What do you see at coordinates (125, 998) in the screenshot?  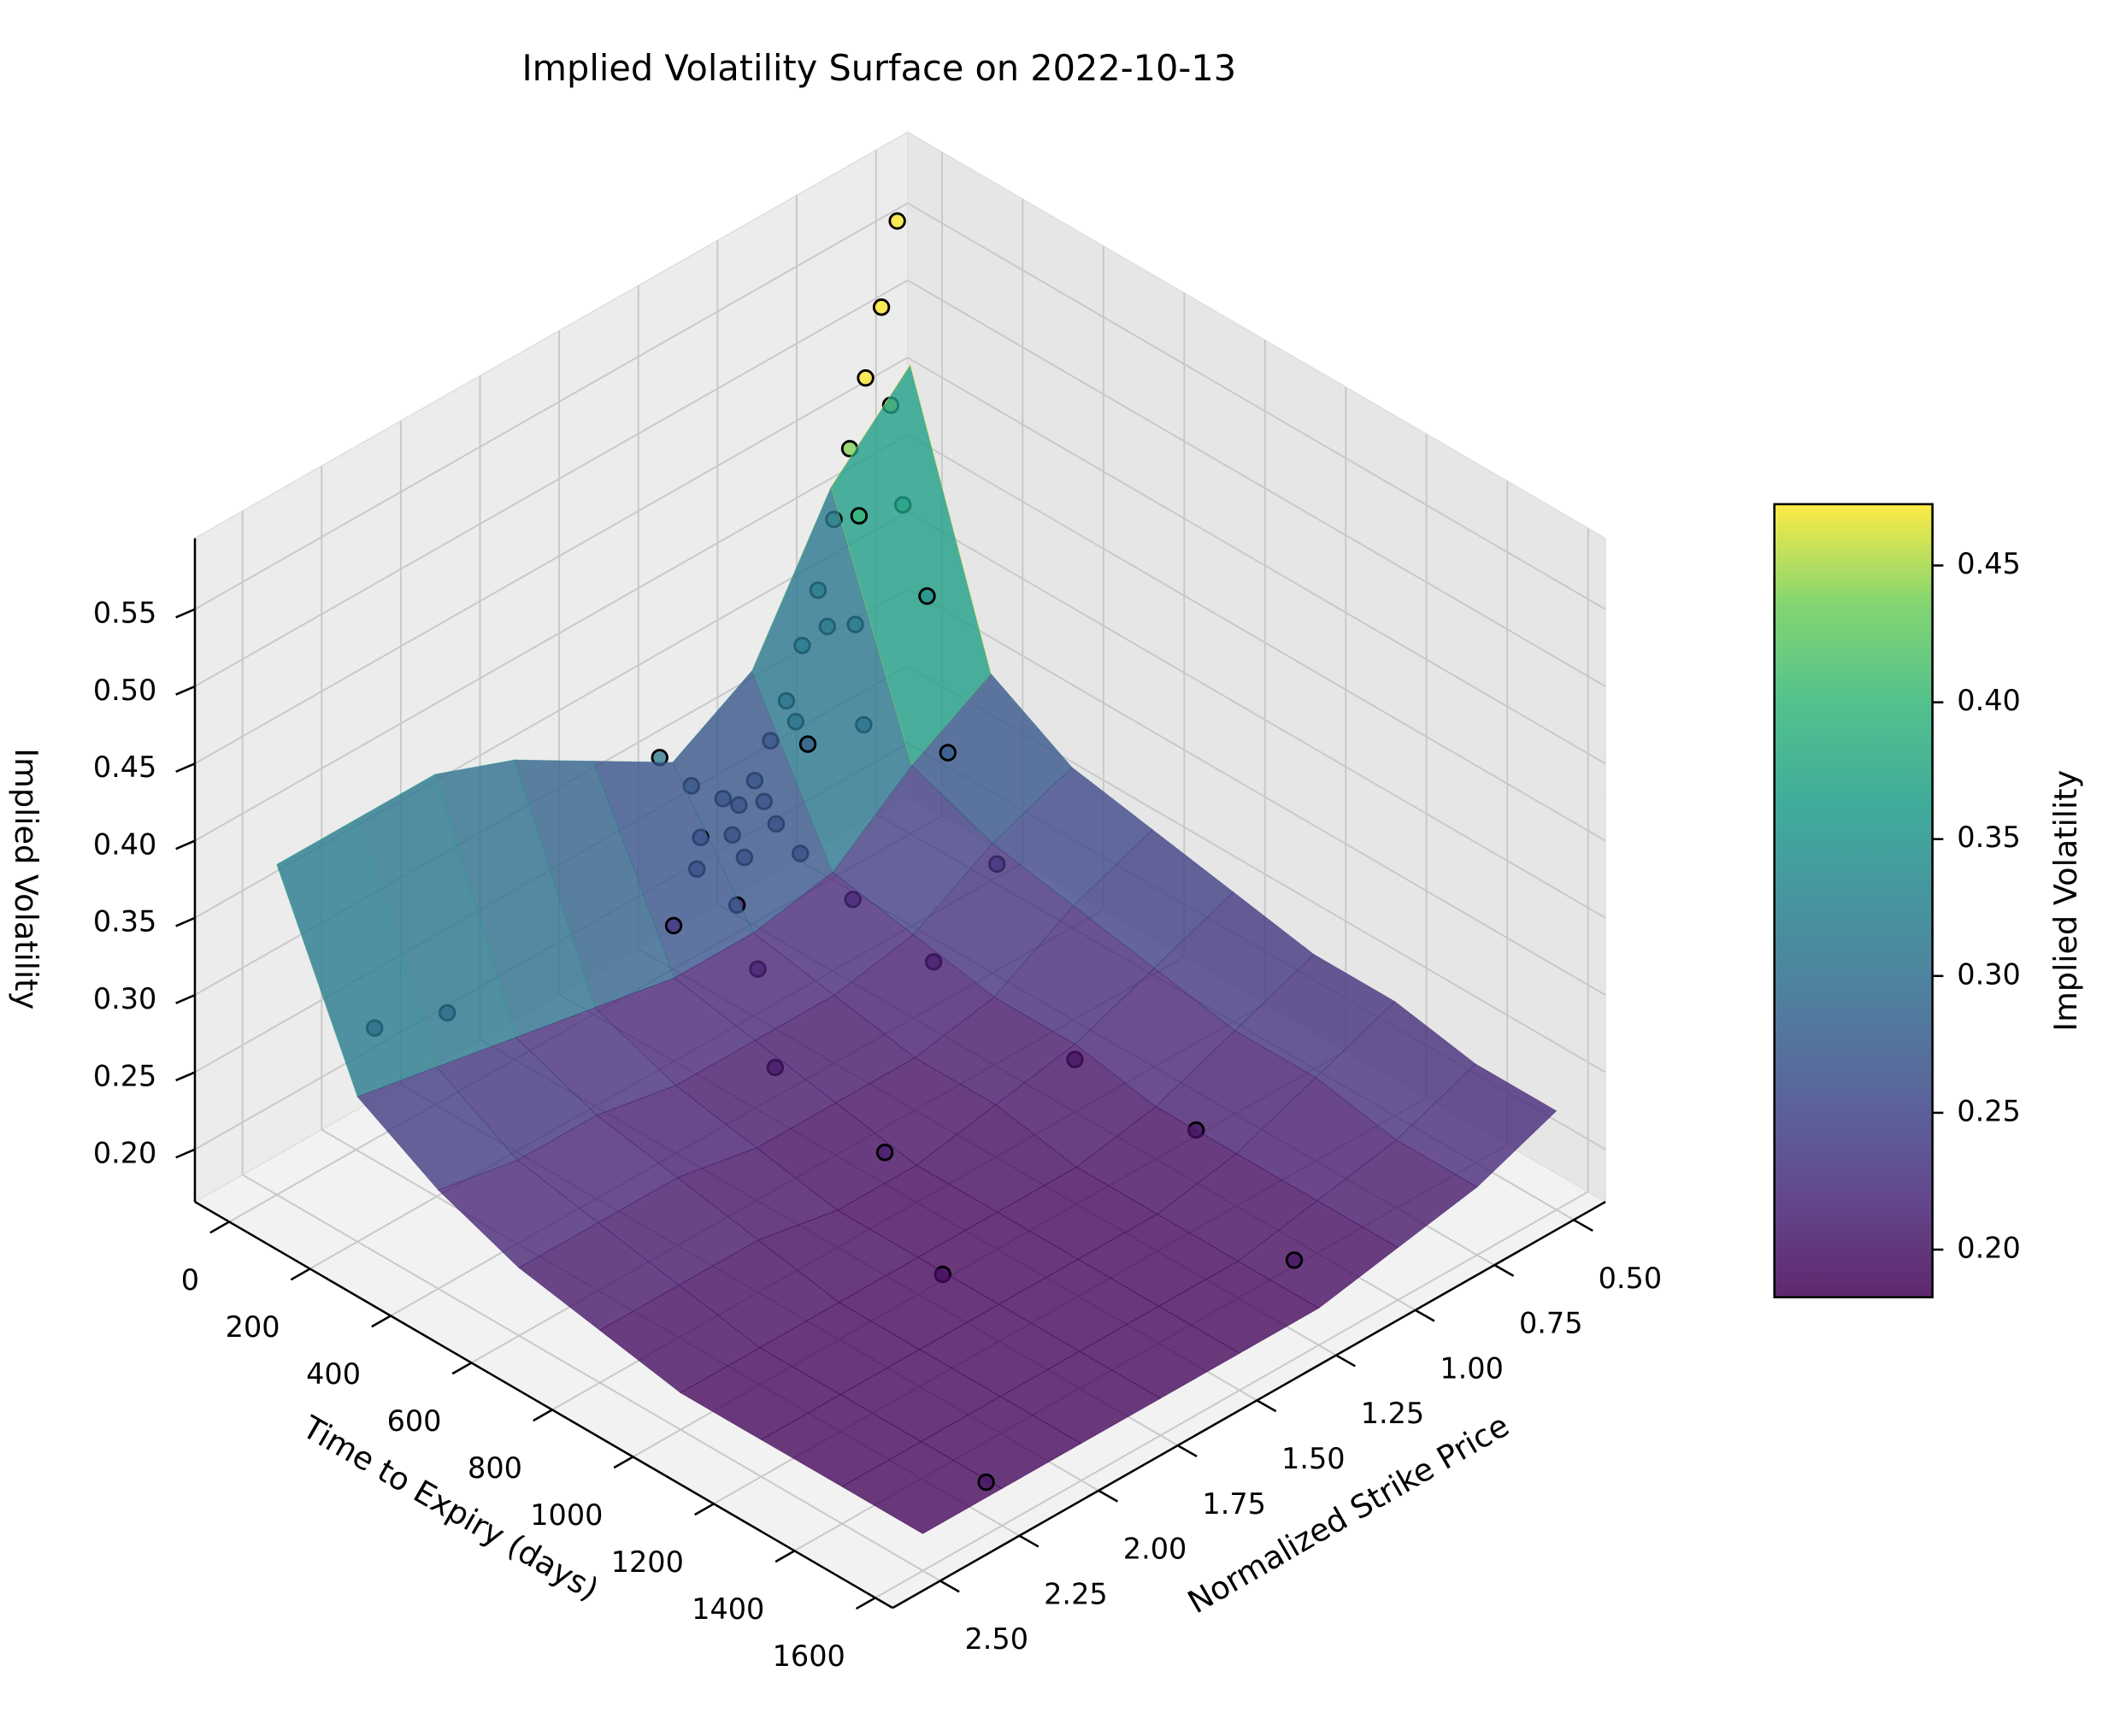 I see `z-tick-label: 0.30` at bounding box center [125, 998].